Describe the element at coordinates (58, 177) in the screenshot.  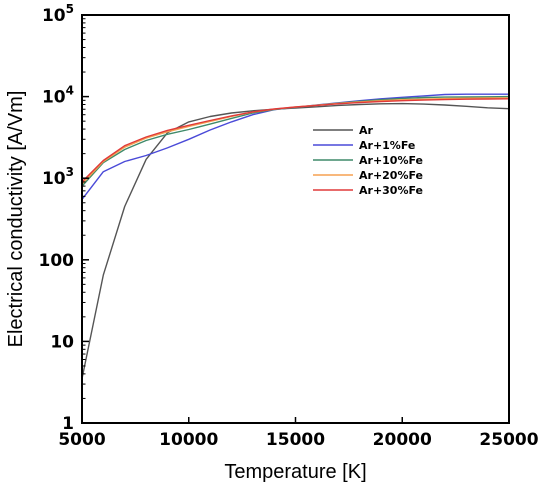
I see `y-tick-label: 10³` at that location.